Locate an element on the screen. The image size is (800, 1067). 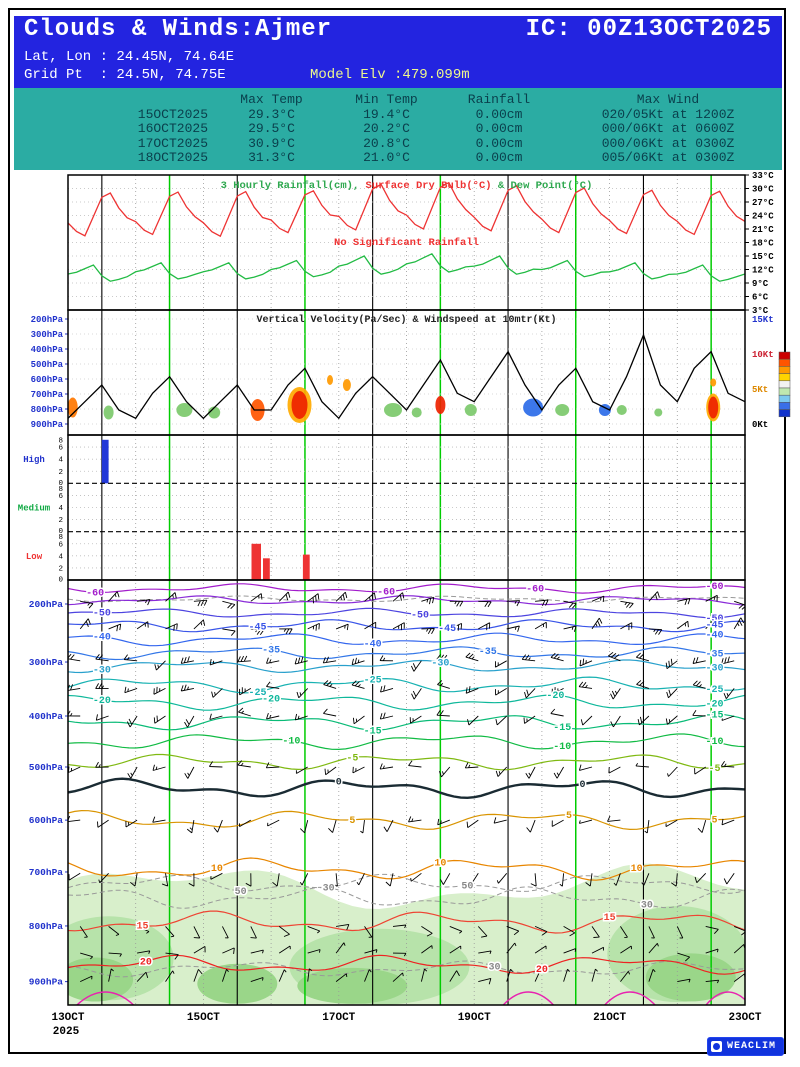
svg-text: 13OCT is located at coordinates (67, 1018).